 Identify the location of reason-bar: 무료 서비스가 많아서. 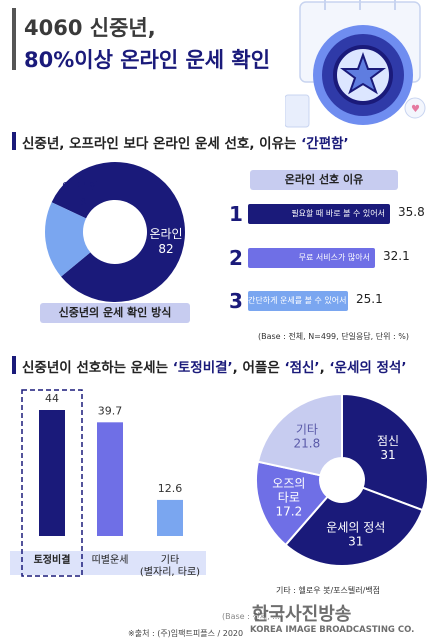
(311, 258).